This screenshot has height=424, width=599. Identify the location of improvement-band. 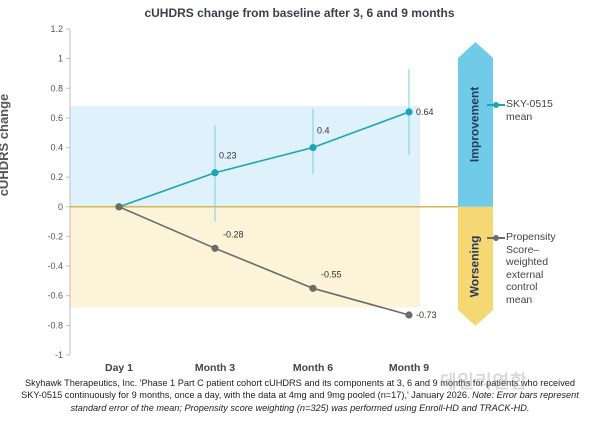
(245, 156).